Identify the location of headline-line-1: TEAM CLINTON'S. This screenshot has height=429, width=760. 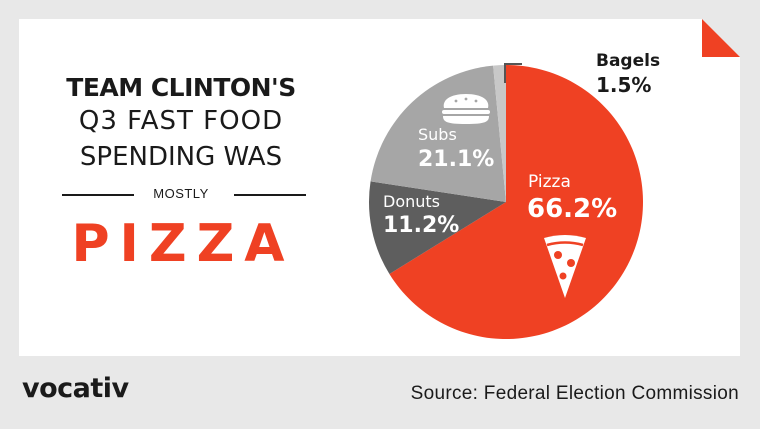
(181, 87).